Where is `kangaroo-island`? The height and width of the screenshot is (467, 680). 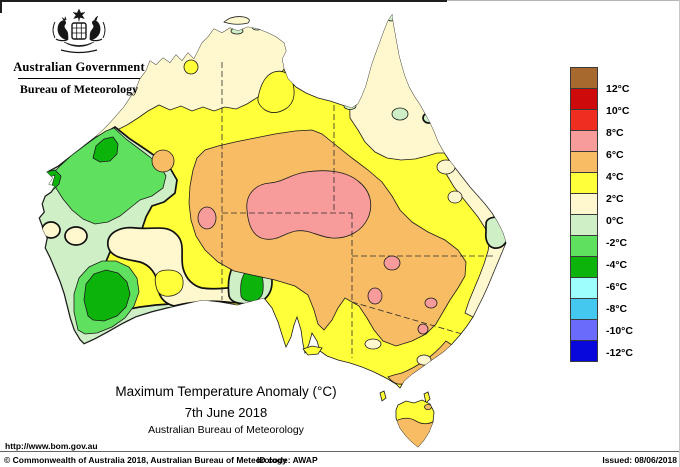
kangaroo-island is located at coordinates (312, 350).